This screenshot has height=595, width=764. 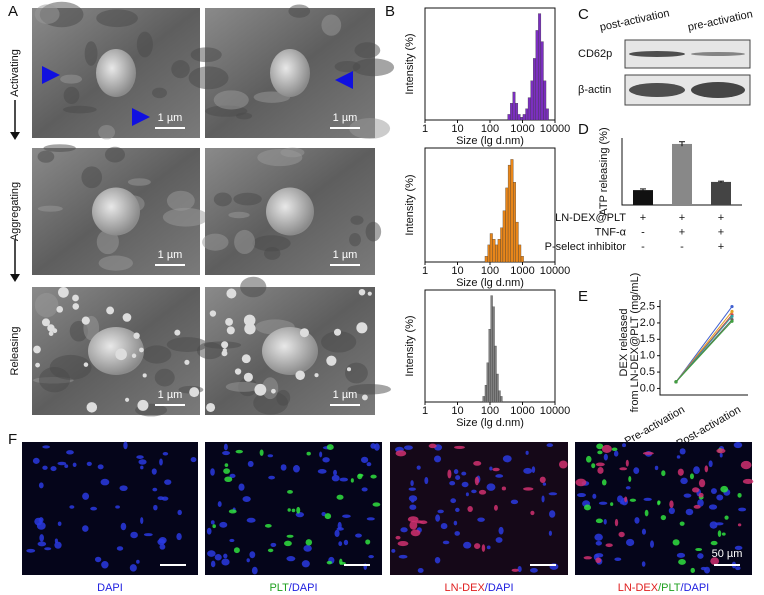 What do you see at coordinates (291, 588) in the screenshot?
I see `caption-part: /` at bounding box center [291, 588].